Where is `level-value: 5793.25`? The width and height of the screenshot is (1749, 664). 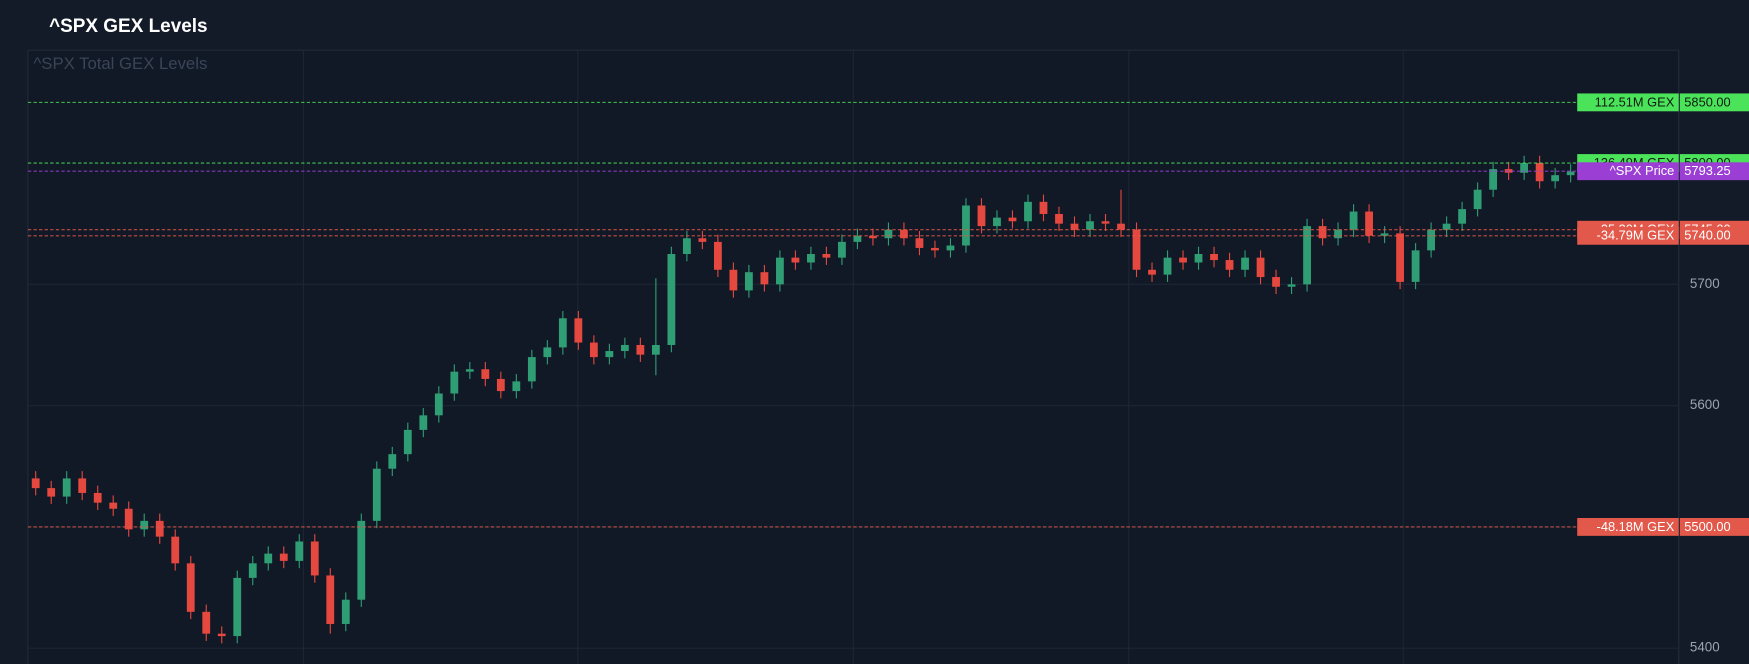 level-value: 5793.25 is located at coordinates (1707, 170).